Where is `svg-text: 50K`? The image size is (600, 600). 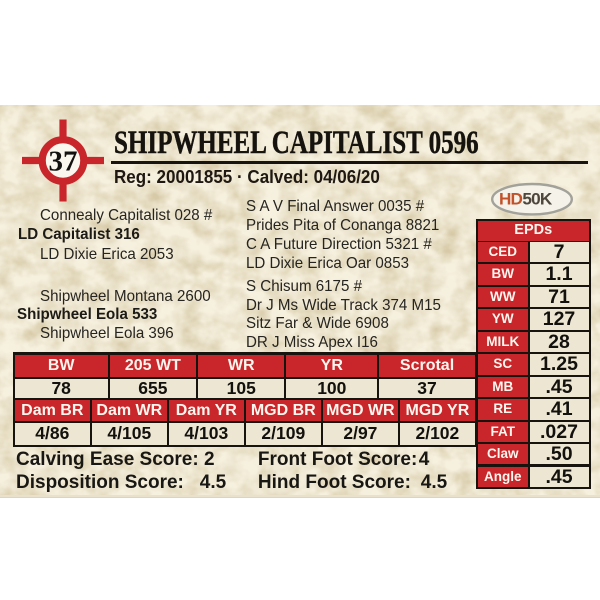
svg-text: 50K is located at coordinates (537, 199).